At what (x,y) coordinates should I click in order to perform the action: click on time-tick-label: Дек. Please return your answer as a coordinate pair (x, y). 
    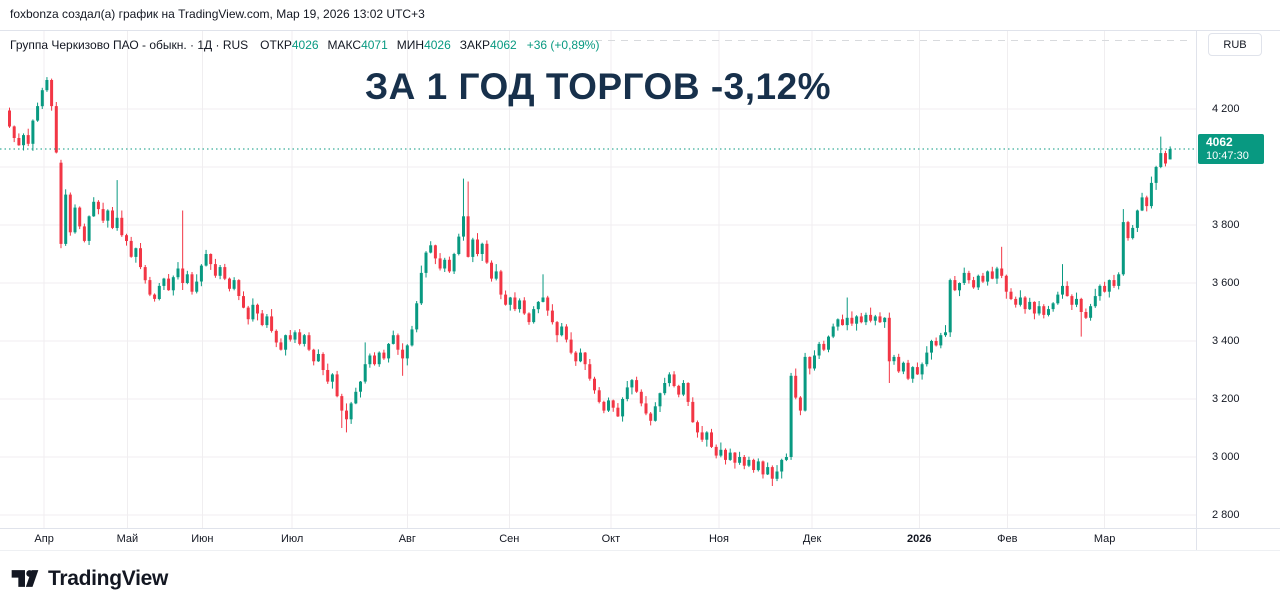
    Looking at the image, I should click on (812, 539).